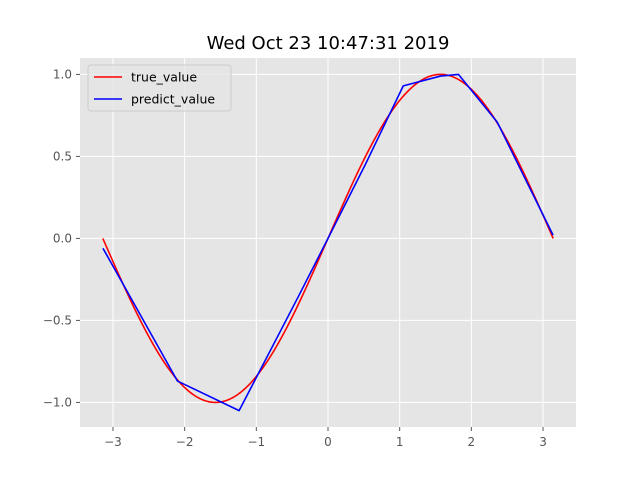 Image resolution: width=640 pixels, height=485 pixels. I want to click on x-tick-label: −2, so click(185, 442).